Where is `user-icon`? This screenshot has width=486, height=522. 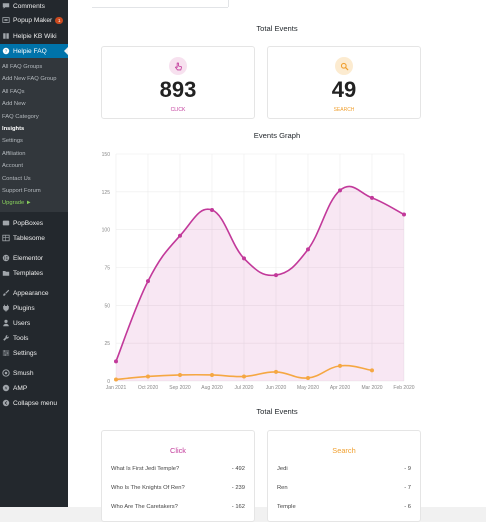 user-icon is located at coordinates (6, 323).